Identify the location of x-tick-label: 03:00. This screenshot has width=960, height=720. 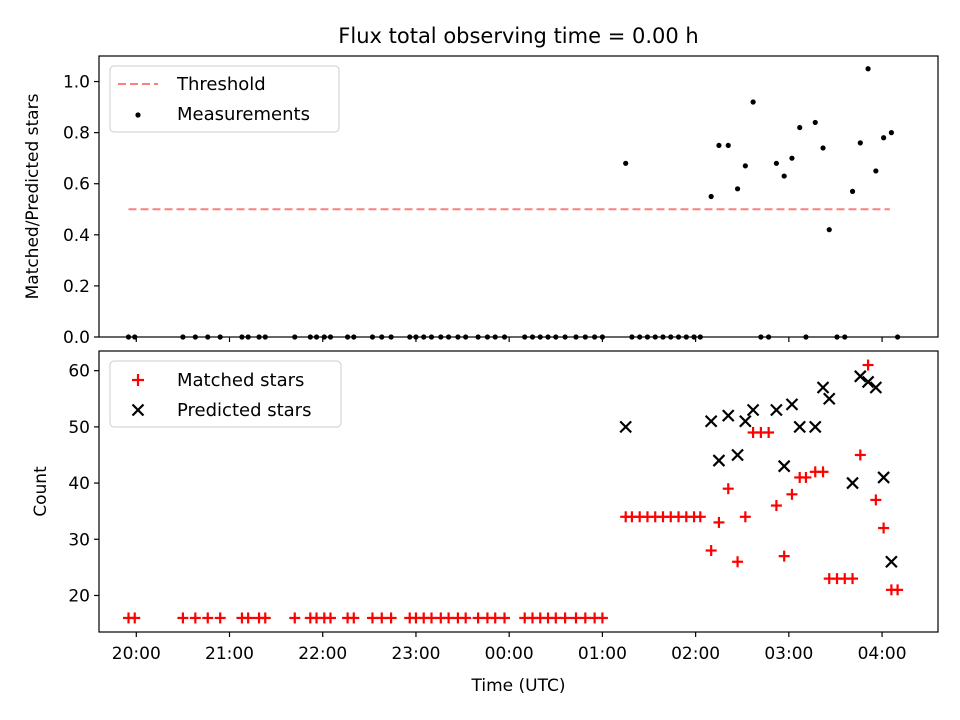
(788, 654).